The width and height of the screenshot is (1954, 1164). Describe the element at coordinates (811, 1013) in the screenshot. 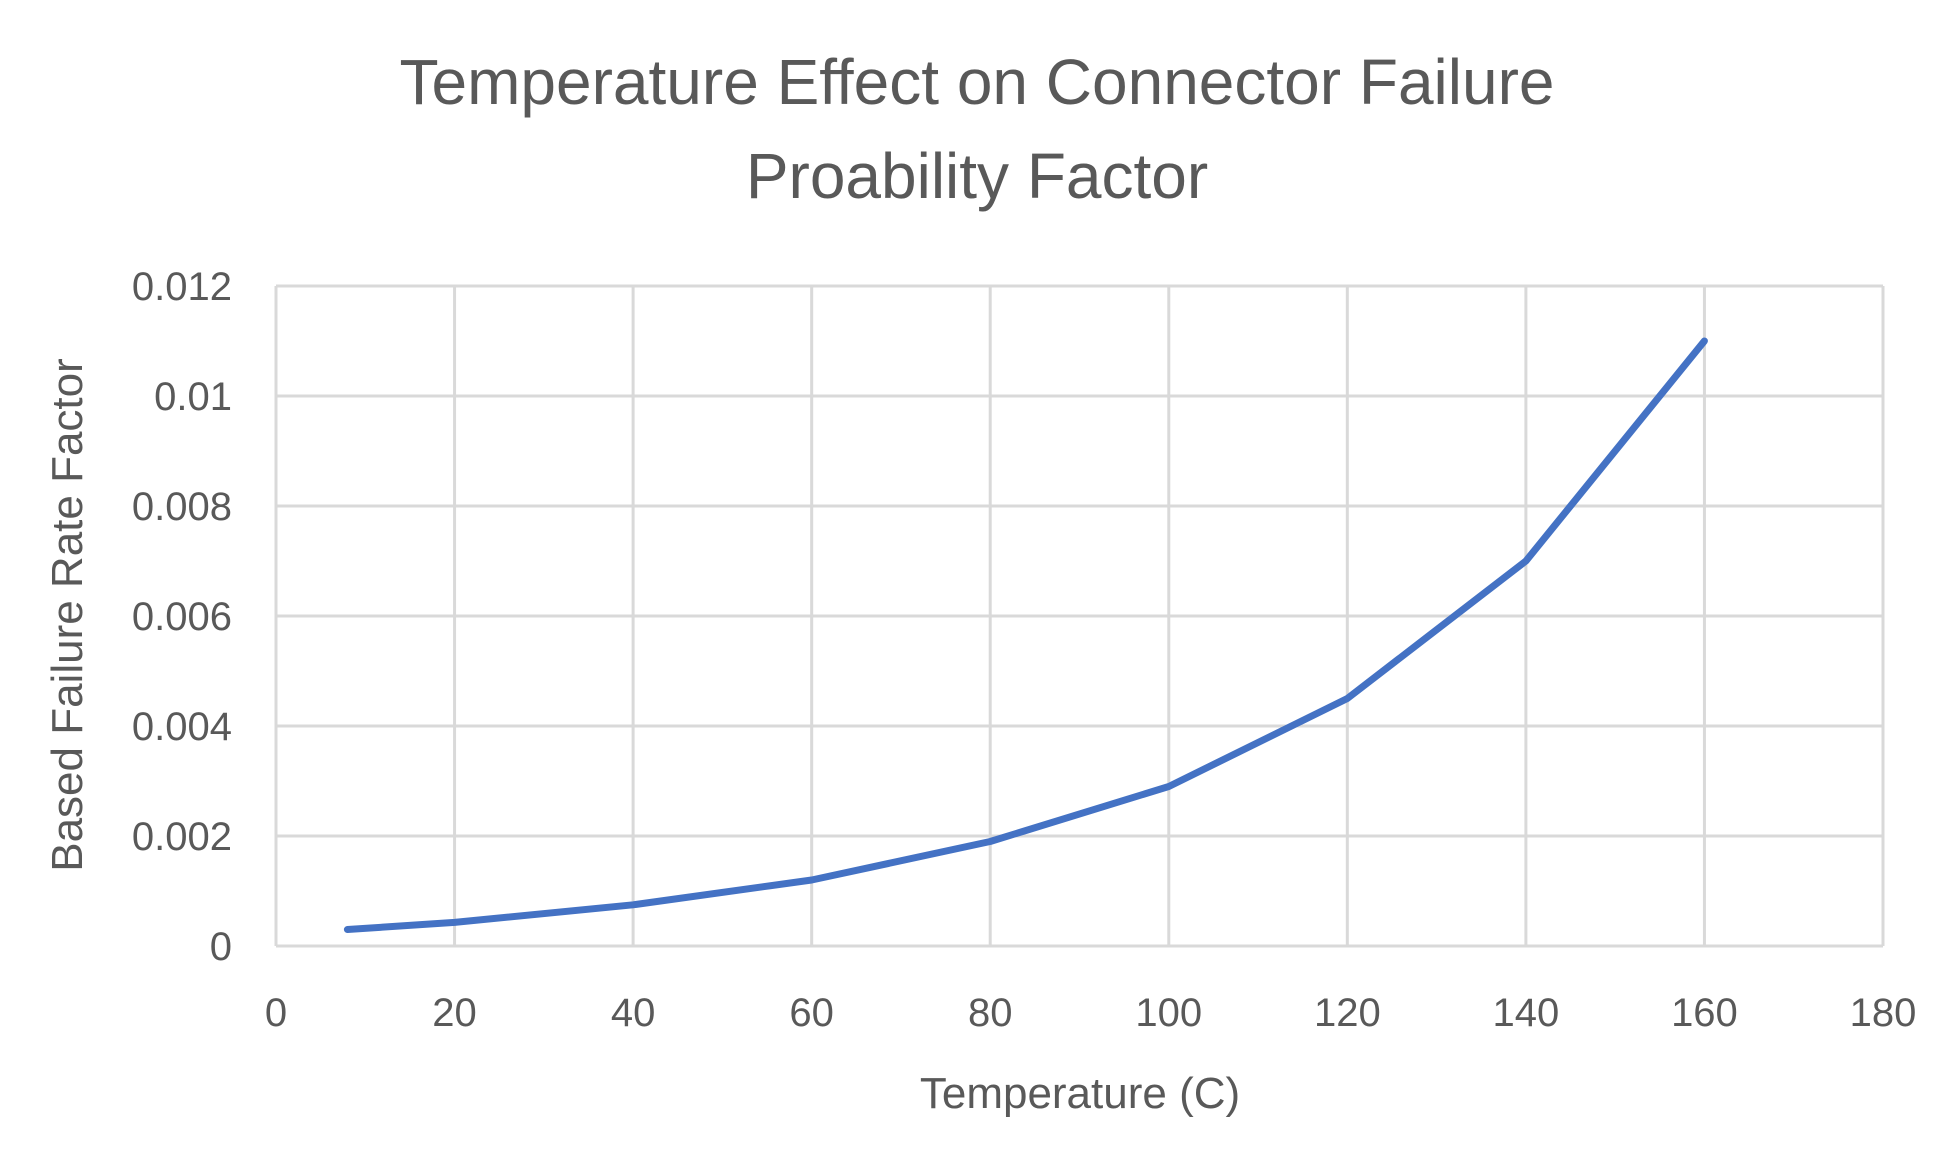

I see `x-tick-label: 60` at that location.